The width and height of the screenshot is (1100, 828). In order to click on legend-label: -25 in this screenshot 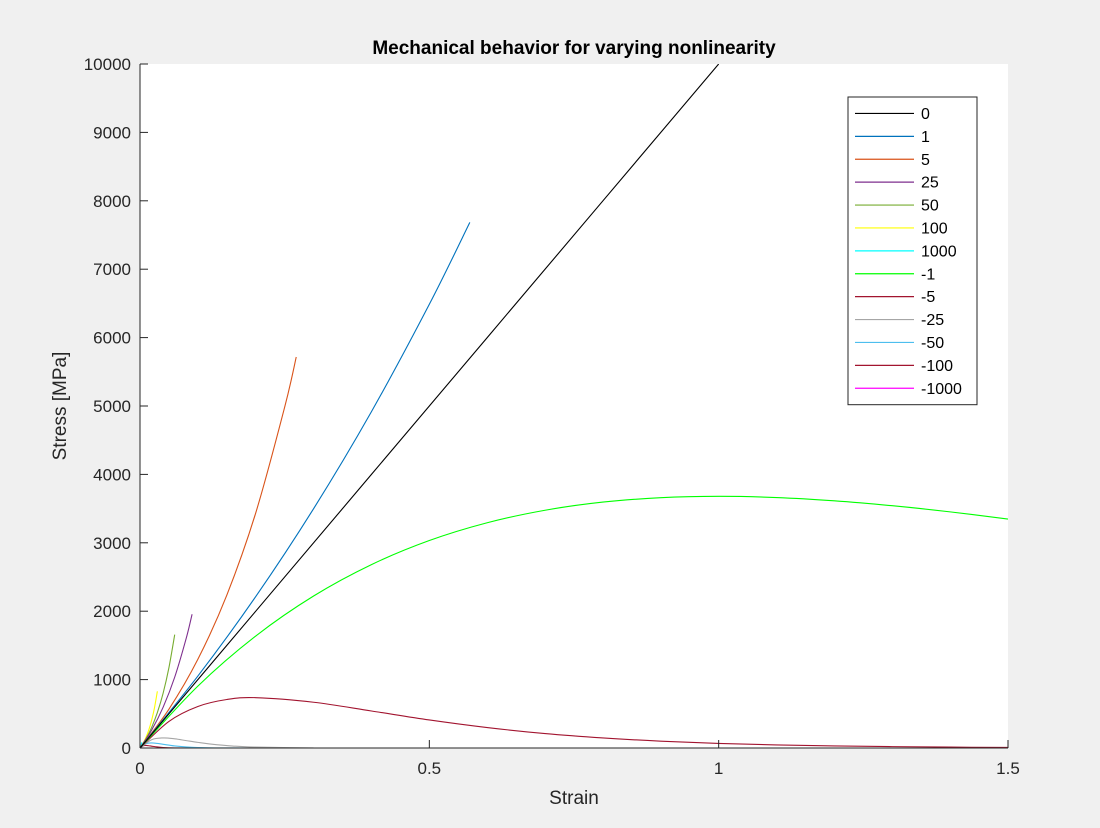, I will do `click(932, 320)`.